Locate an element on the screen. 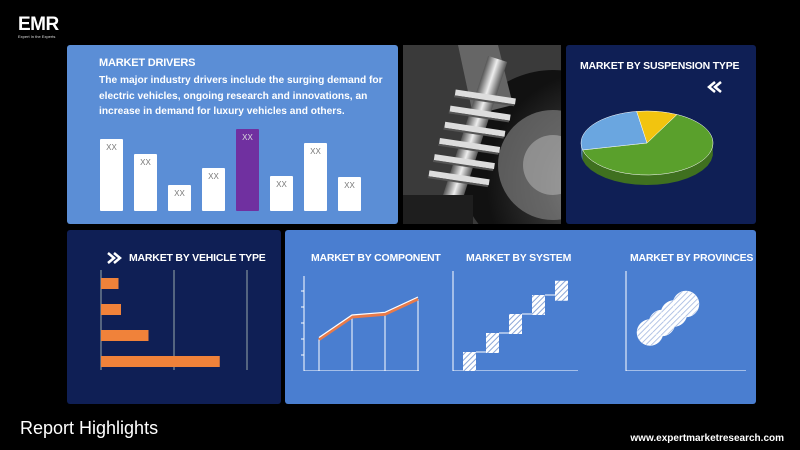  provinces-scatter-chart is located at coordinates (685, 321).